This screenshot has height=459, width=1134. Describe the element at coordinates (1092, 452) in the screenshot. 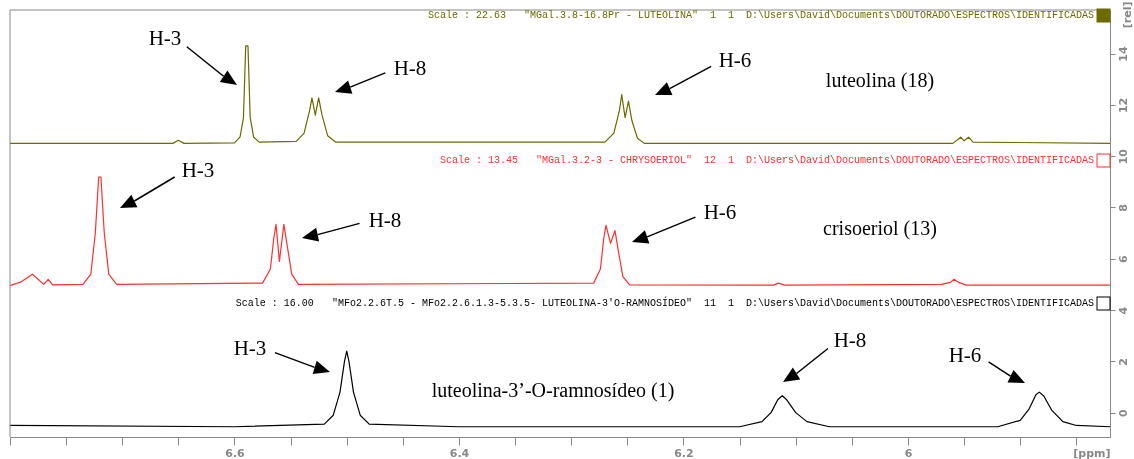

I see `x-axis-title: [ppm]` at that location.